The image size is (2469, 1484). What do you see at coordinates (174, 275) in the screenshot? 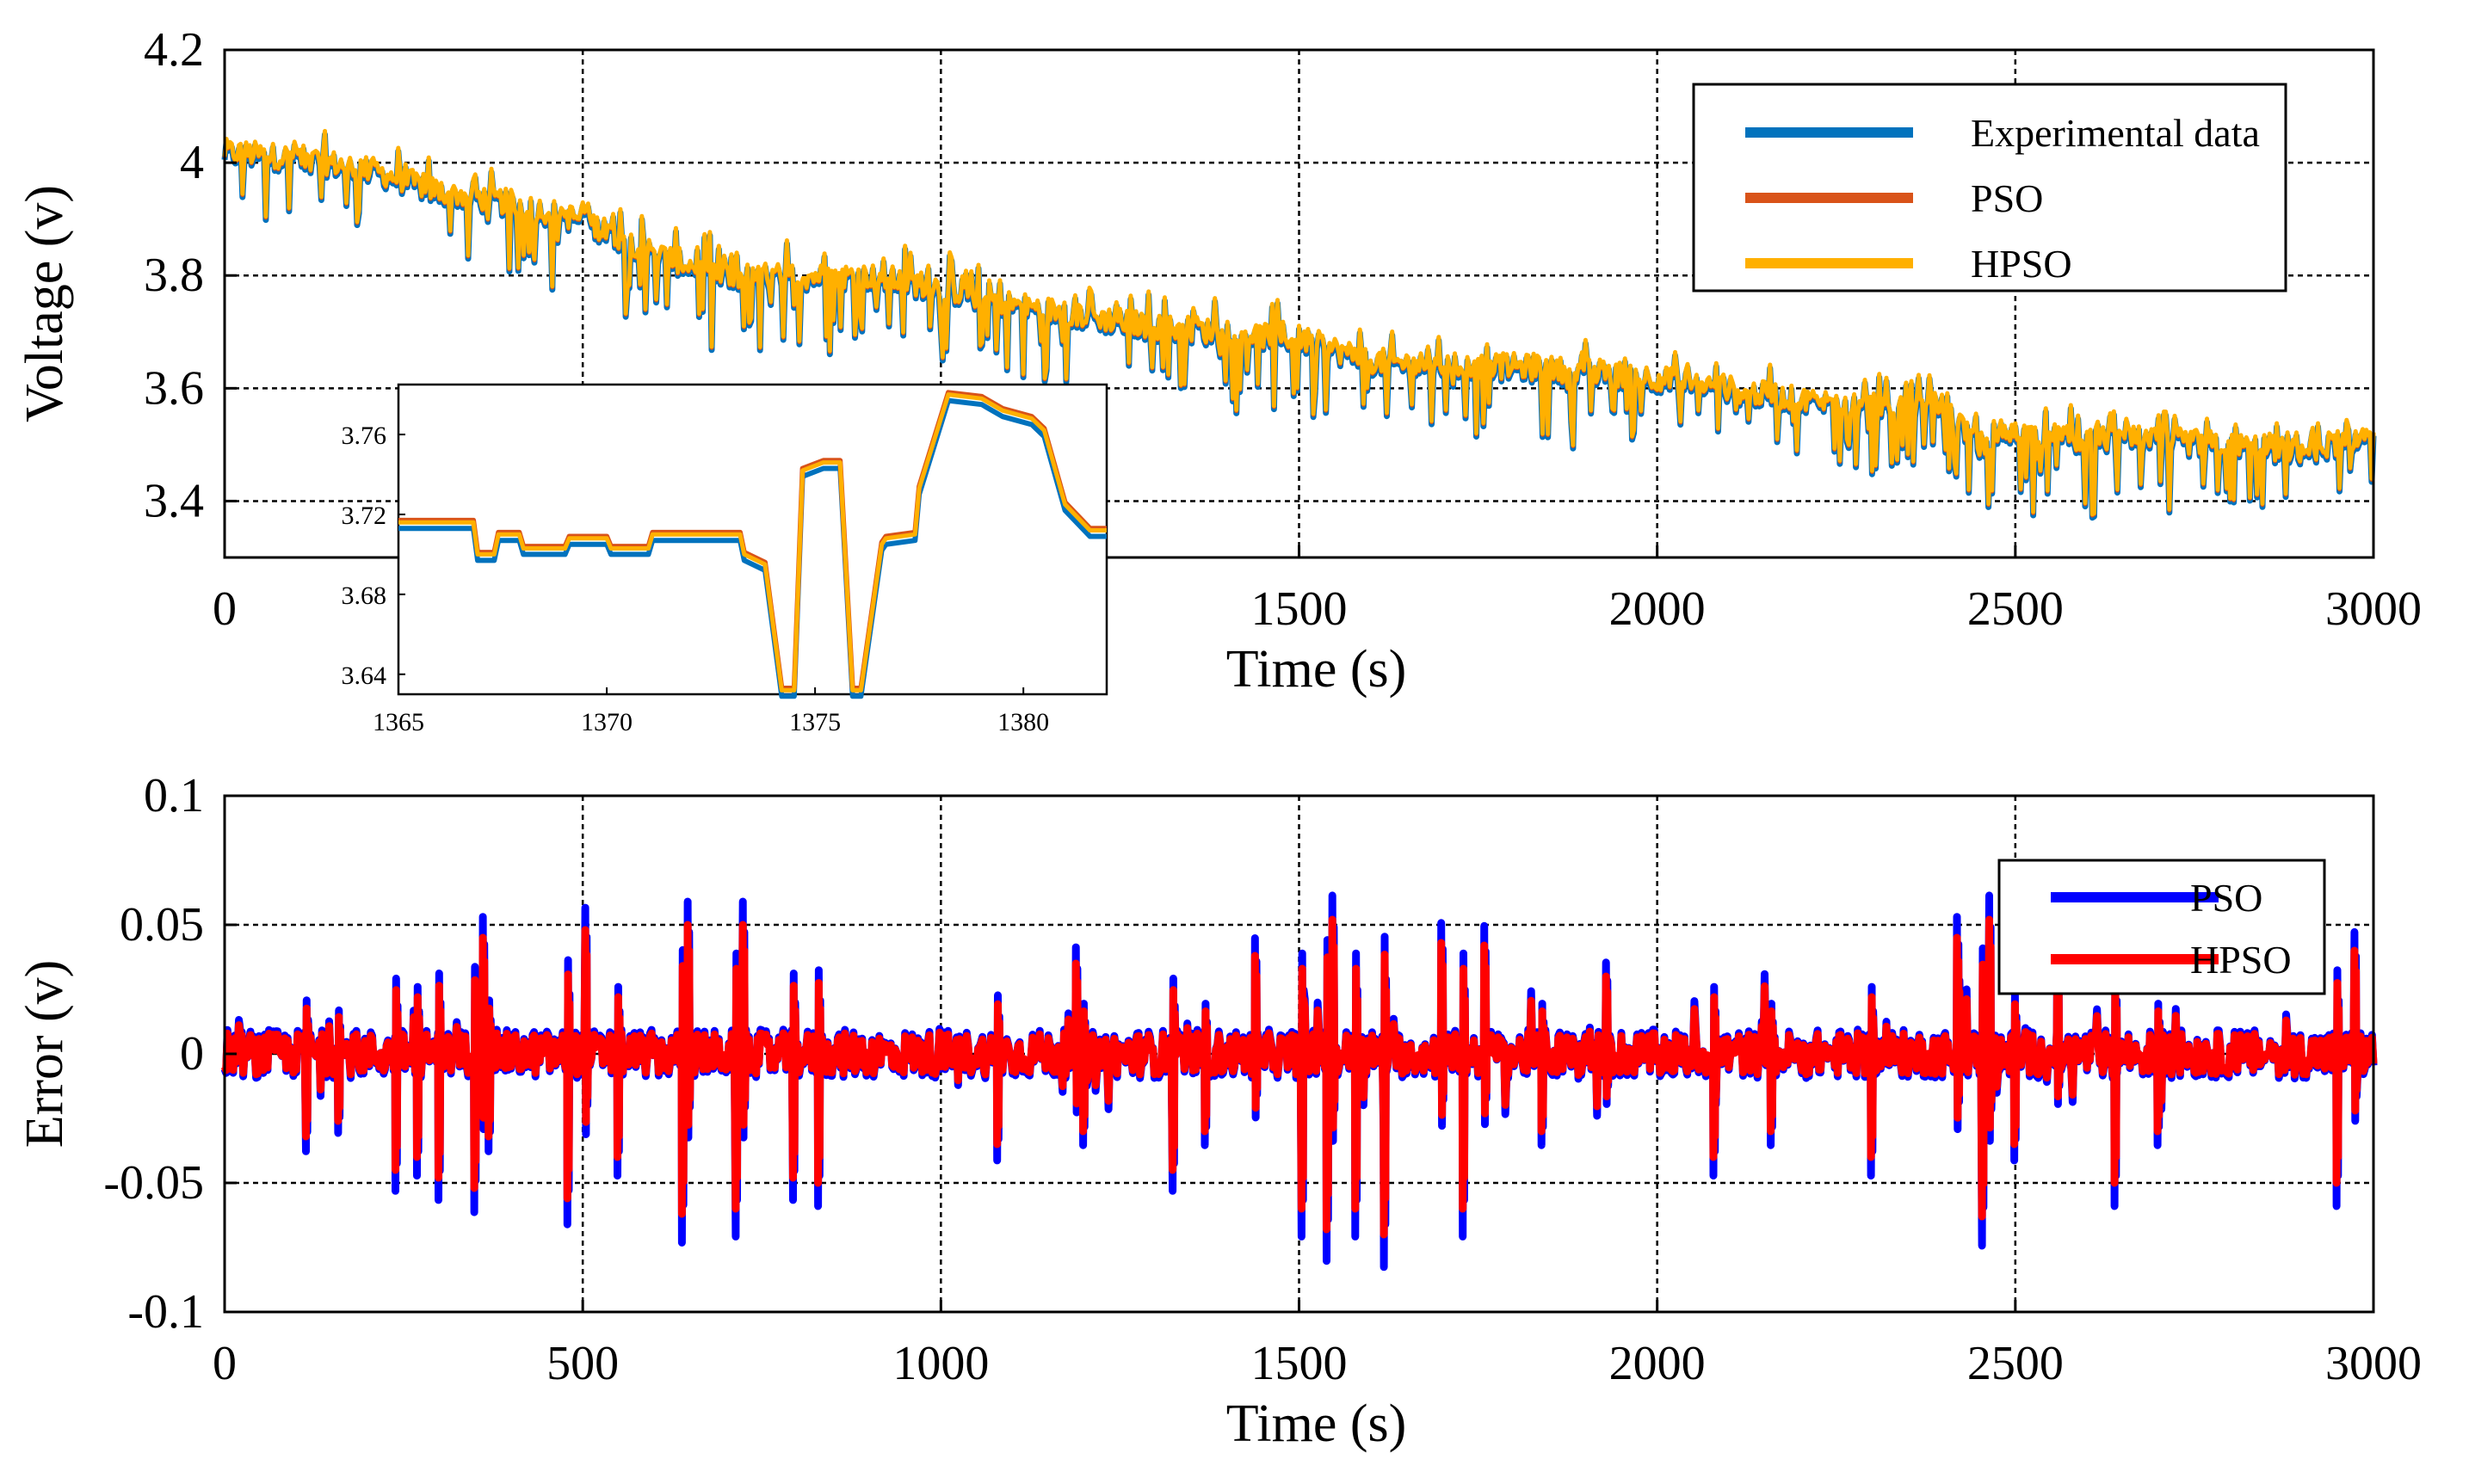
I see `y-tick-label: 3.8` at bounding box center [174, 275].